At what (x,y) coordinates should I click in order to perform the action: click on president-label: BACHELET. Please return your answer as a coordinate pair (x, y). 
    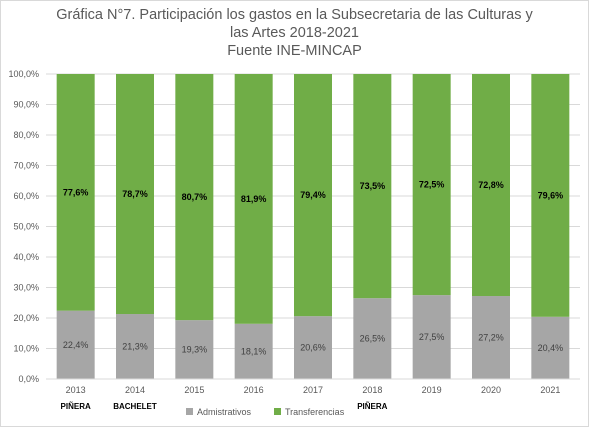
    Looking at the image, I should click on (135, 406).